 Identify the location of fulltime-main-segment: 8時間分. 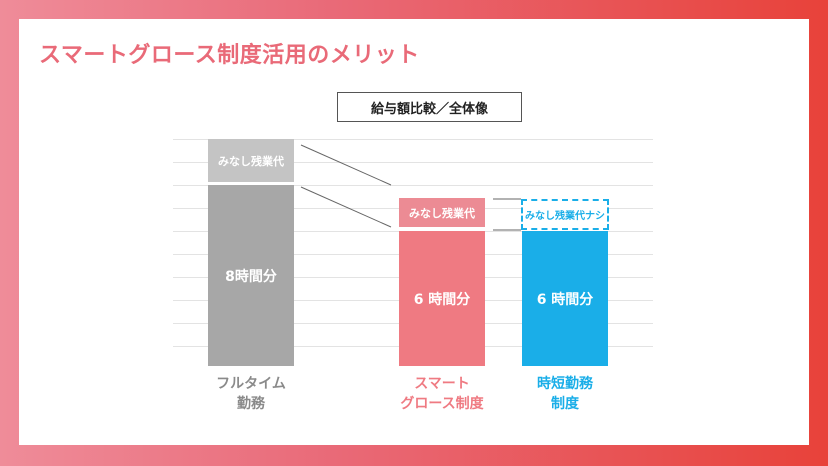
(251, 275).